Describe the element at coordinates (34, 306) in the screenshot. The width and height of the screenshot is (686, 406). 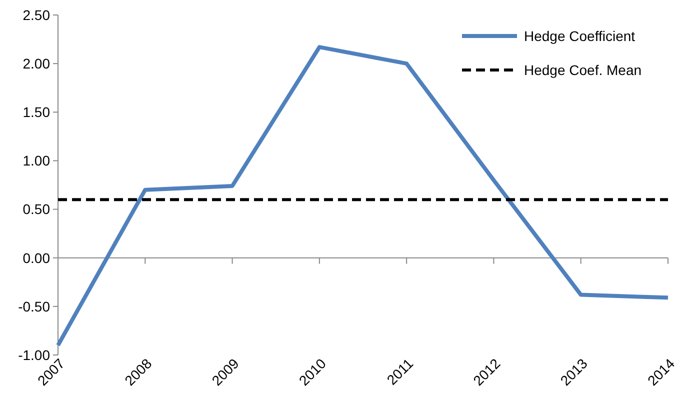
I see `y-tick-label: -0.50` at that location.